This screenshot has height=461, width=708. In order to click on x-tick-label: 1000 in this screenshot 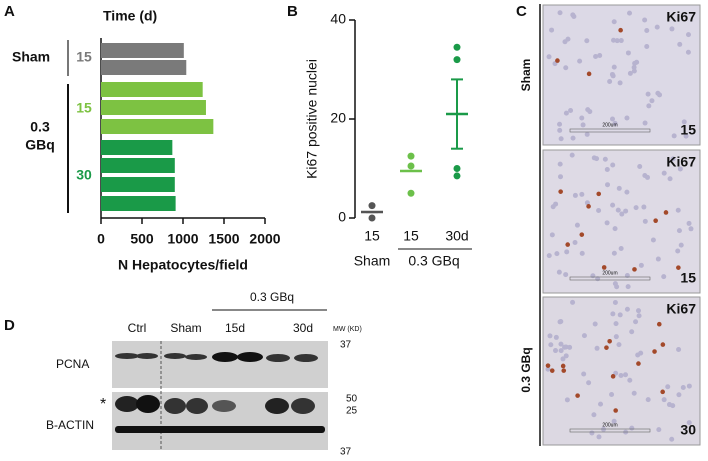, I will do `click(182, 239)`.